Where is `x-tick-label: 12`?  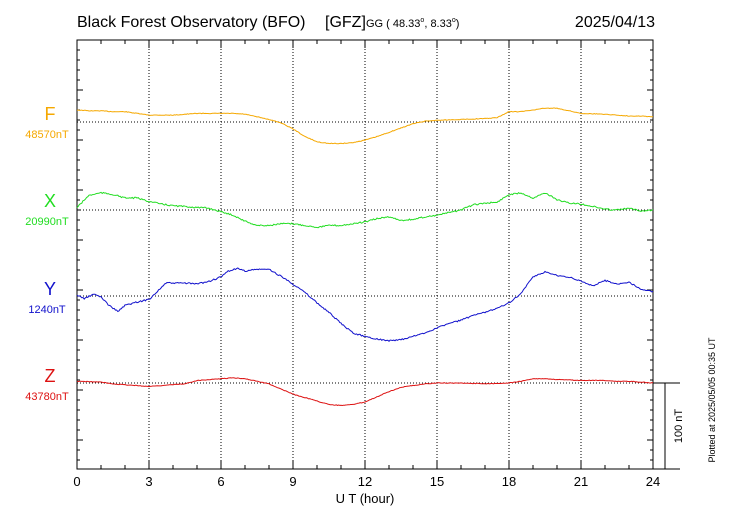
x-tick-label: 12 is located at coordinates (365, 481).